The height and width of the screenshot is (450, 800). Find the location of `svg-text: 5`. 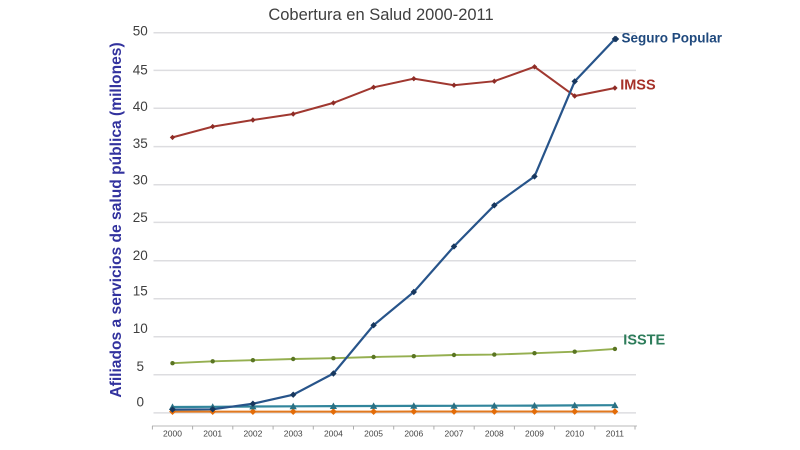

svg-text: 5 is located at coordinates (141, 366).